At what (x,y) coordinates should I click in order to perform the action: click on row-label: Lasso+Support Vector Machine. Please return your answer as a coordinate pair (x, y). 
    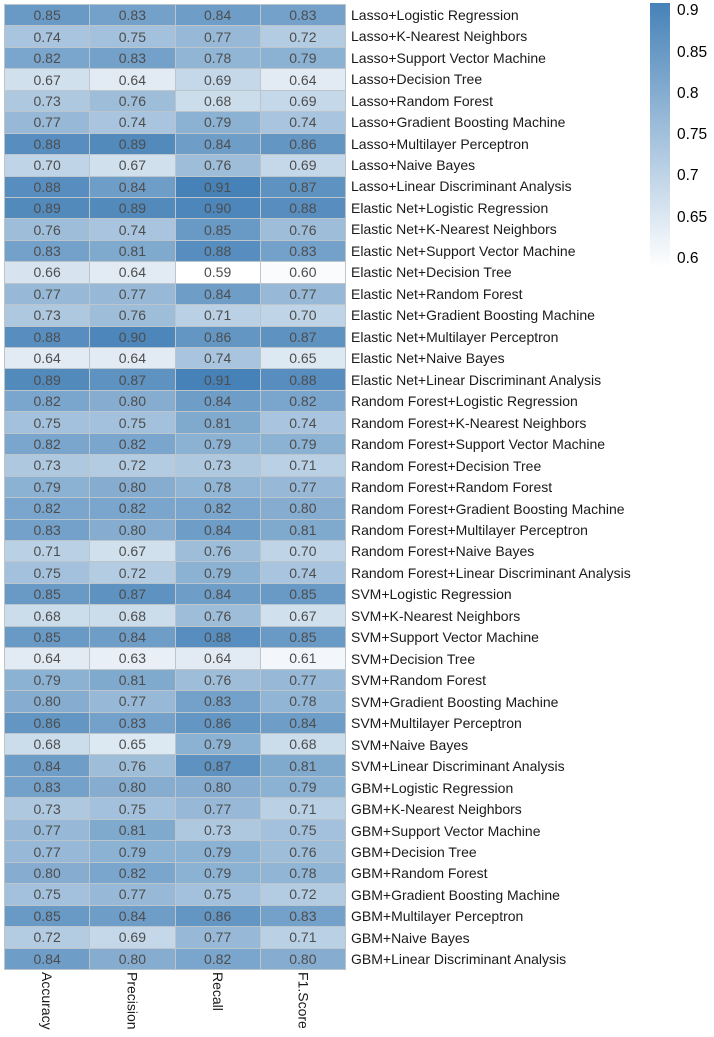
    Looking at the image, I should click on (448, 57).